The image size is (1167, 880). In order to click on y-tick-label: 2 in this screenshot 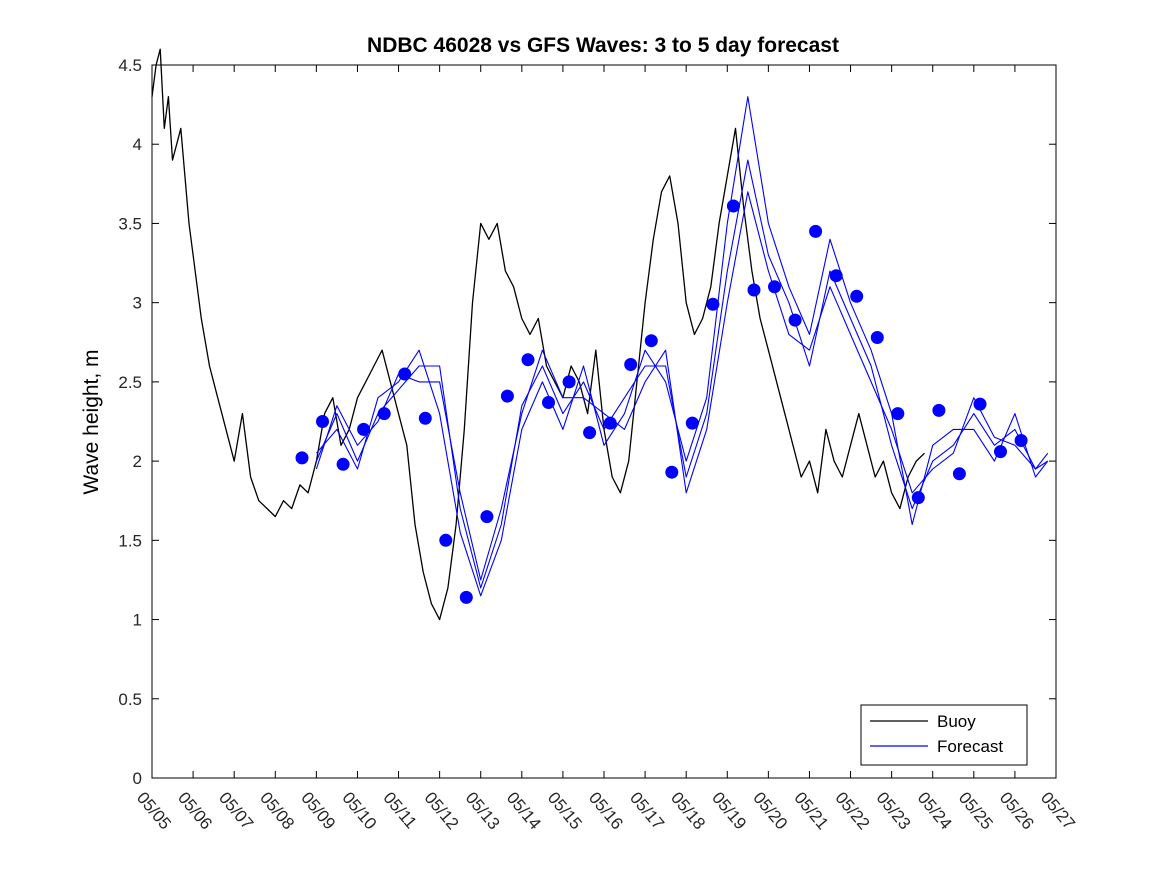, I will do `click(137, 461)`.